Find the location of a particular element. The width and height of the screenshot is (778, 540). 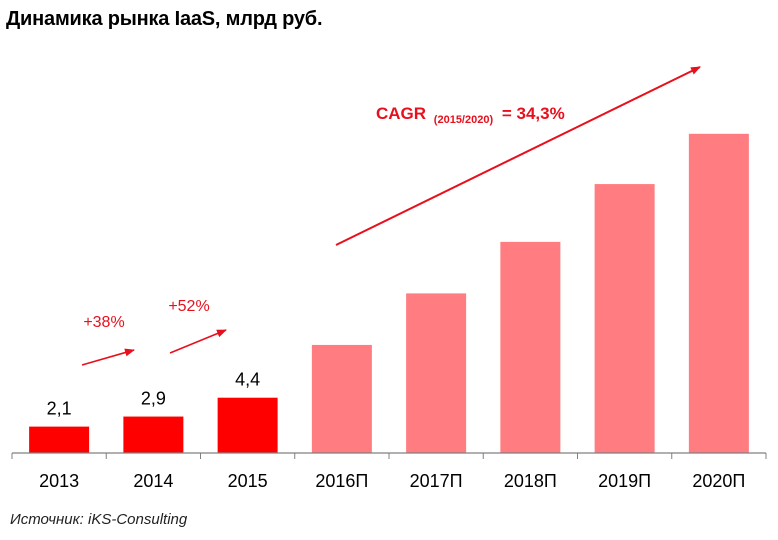

tick-label-2020П: 2020П is located at coordinates (718, 481).